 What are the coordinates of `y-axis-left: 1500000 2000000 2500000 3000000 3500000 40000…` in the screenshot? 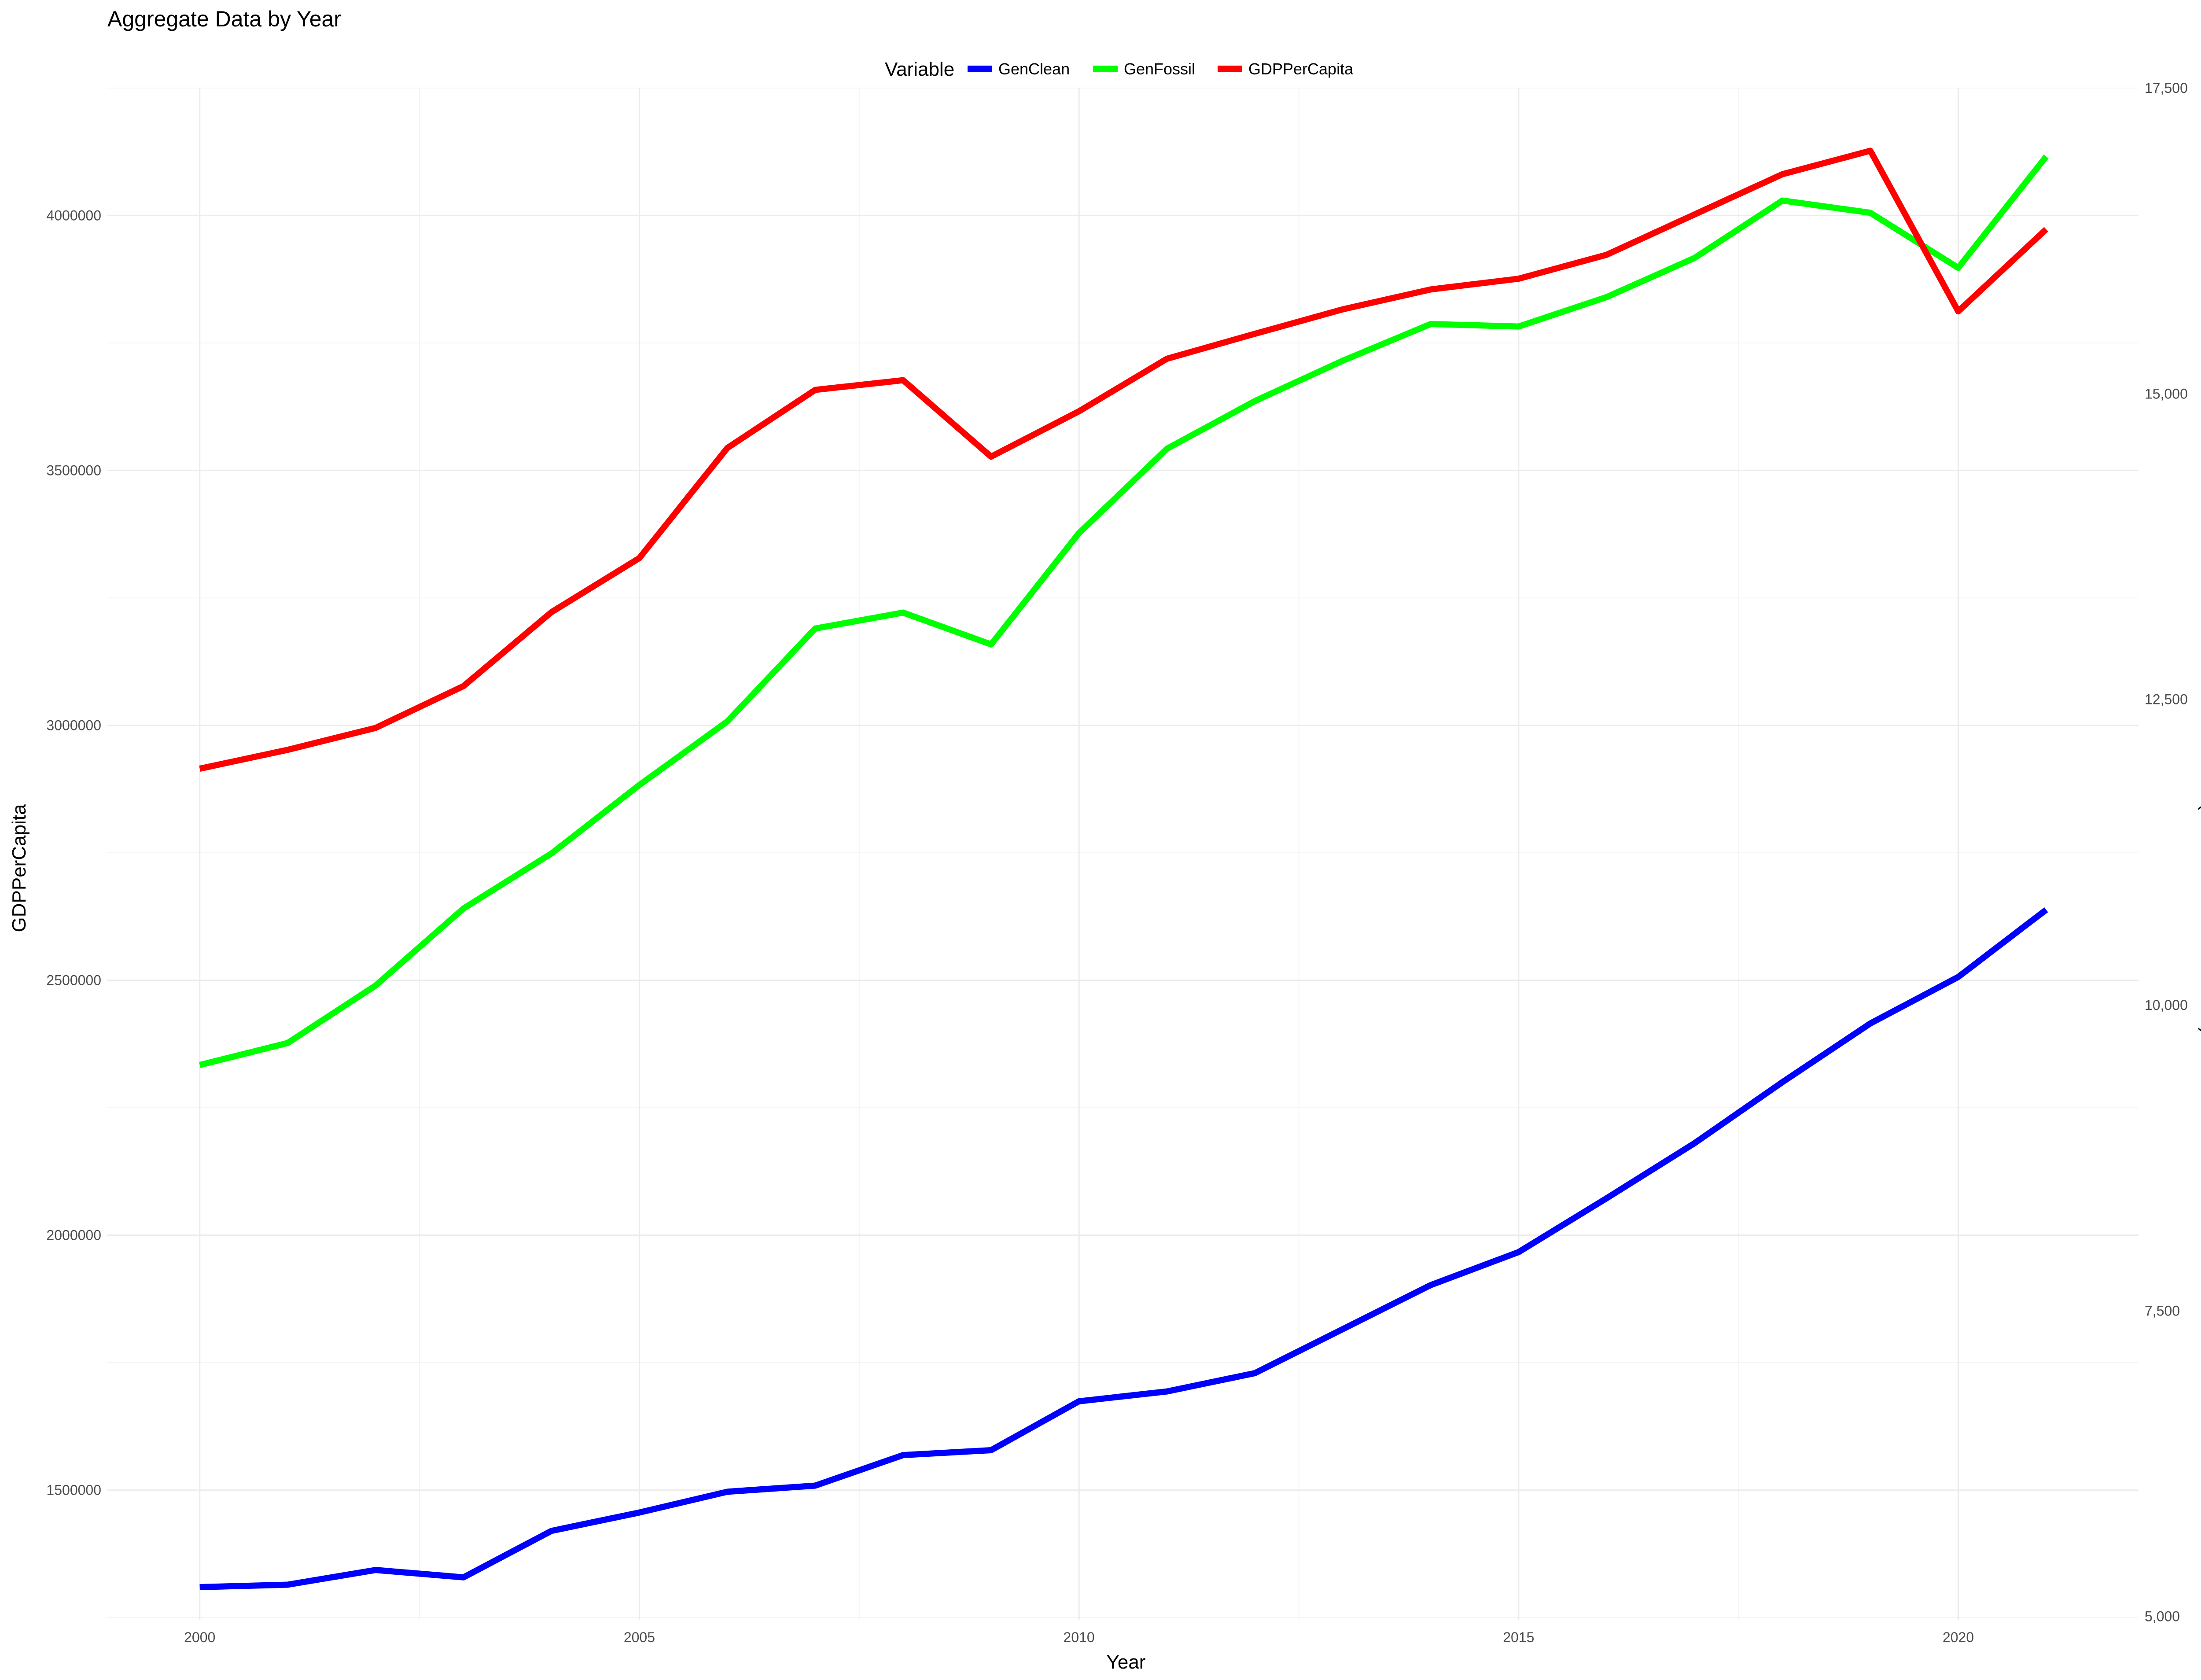 It's located at (73, 853).